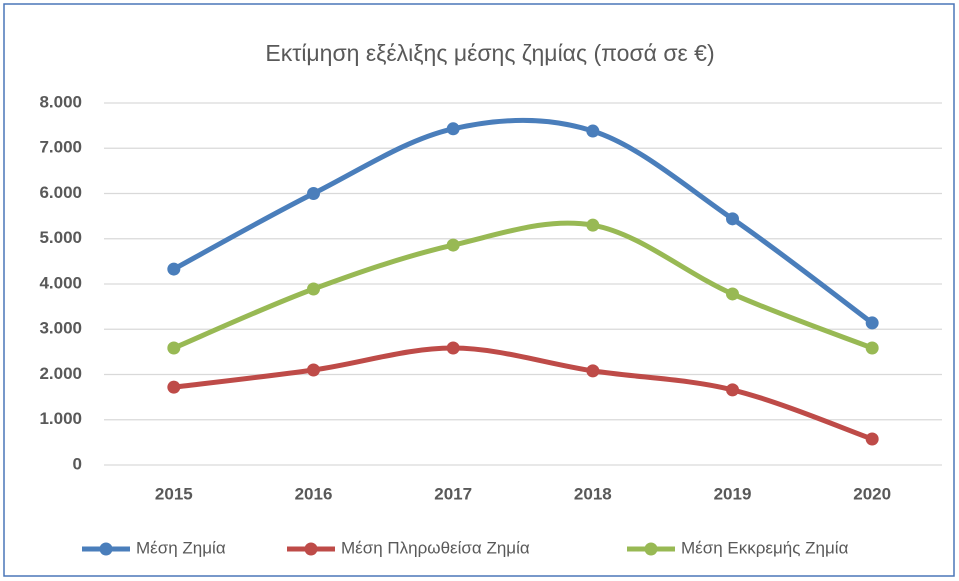 This screenshot has height=581, width=959. I want to click on x-tick-label: 2017, so click(453, 493).